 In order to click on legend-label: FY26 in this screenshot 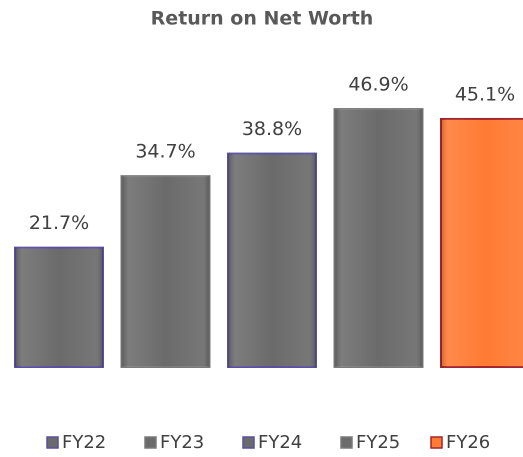, I will do `click(468, 442)`.